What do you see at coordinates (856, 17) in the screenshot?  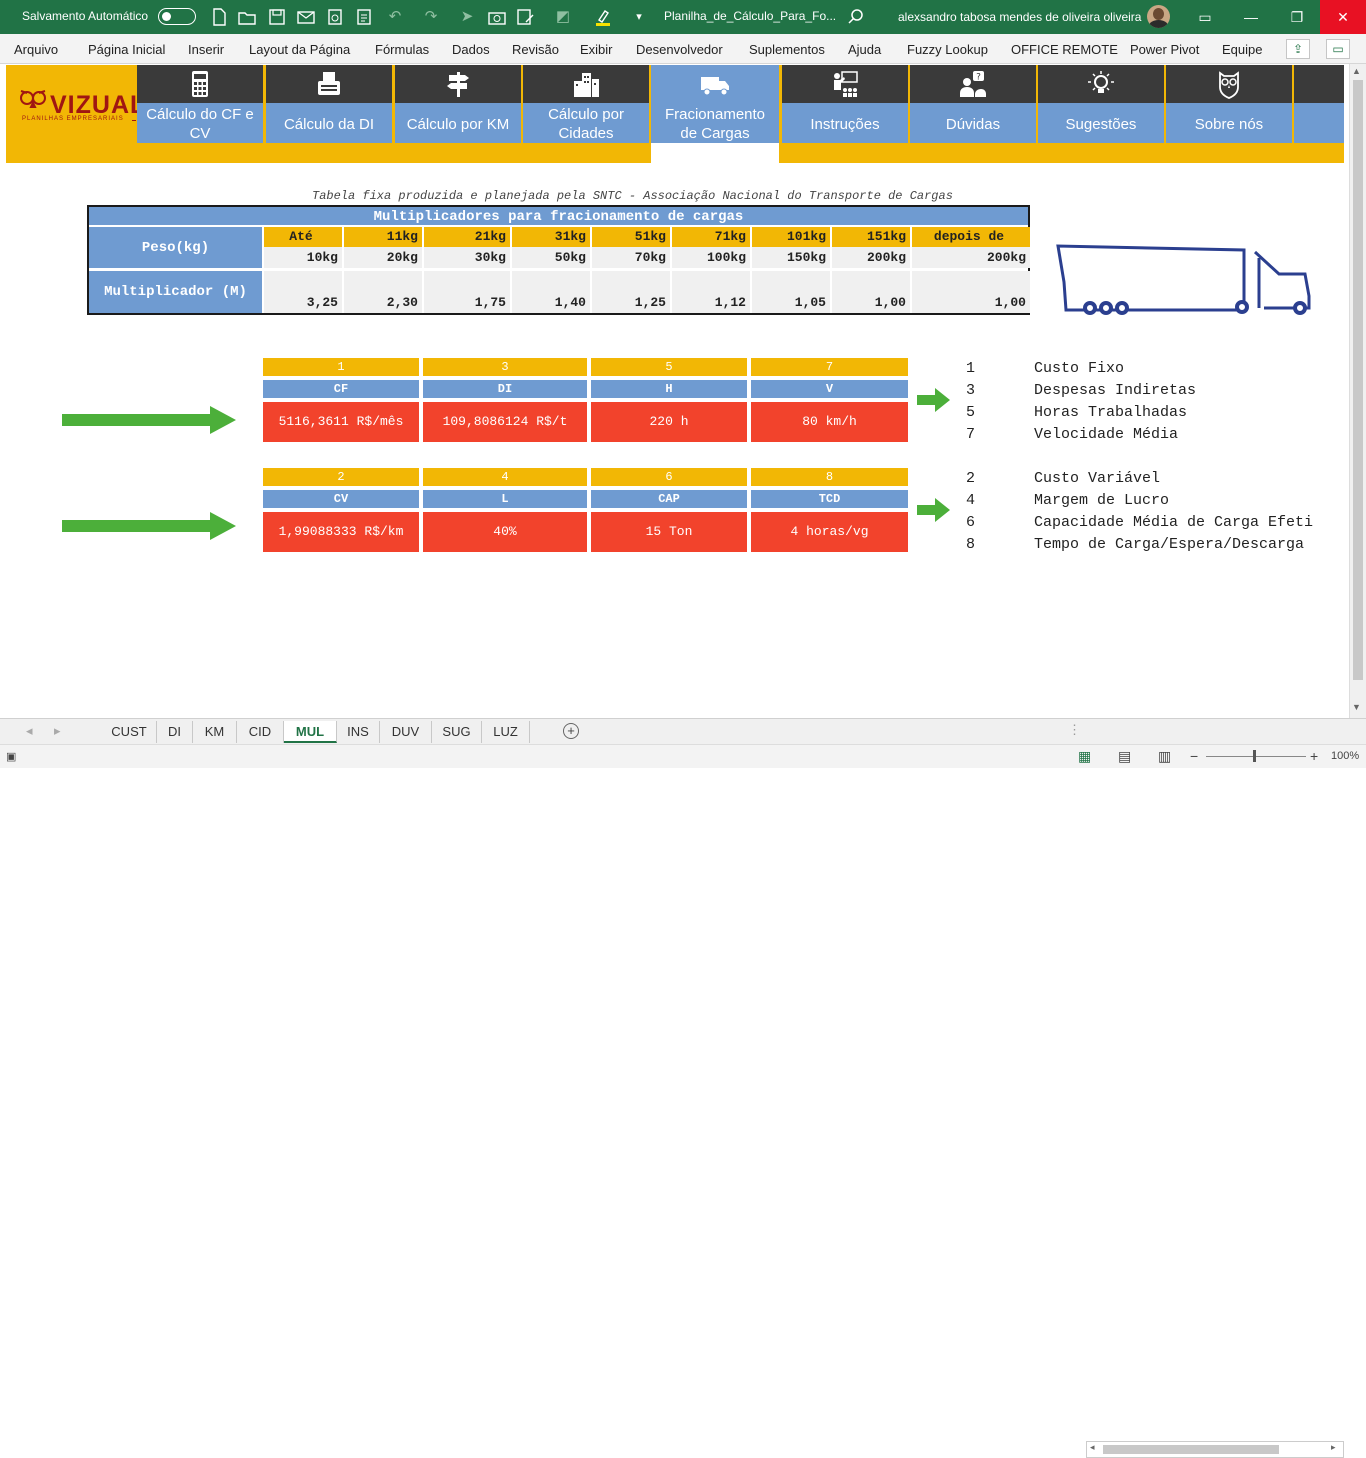 I see `search-icon` at bounding box center [856, 17].